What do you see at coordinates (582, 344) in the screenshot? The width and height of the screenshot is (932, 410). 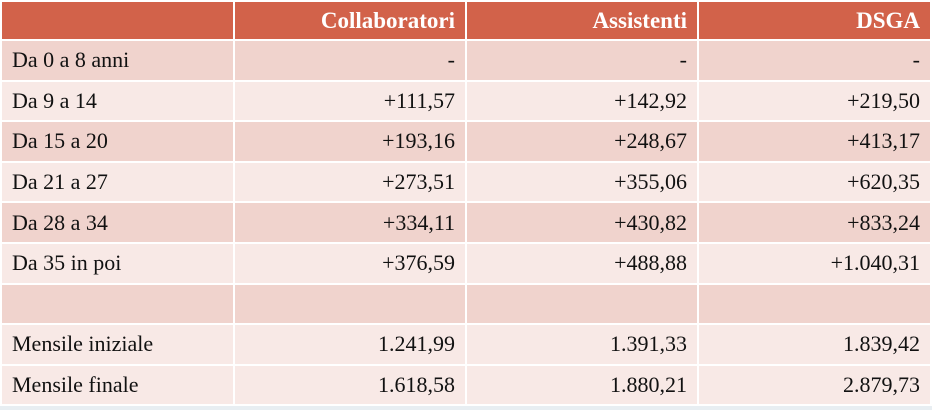 I see `cell-assistenti: 1.391,33` at bounding box center [582, 344].